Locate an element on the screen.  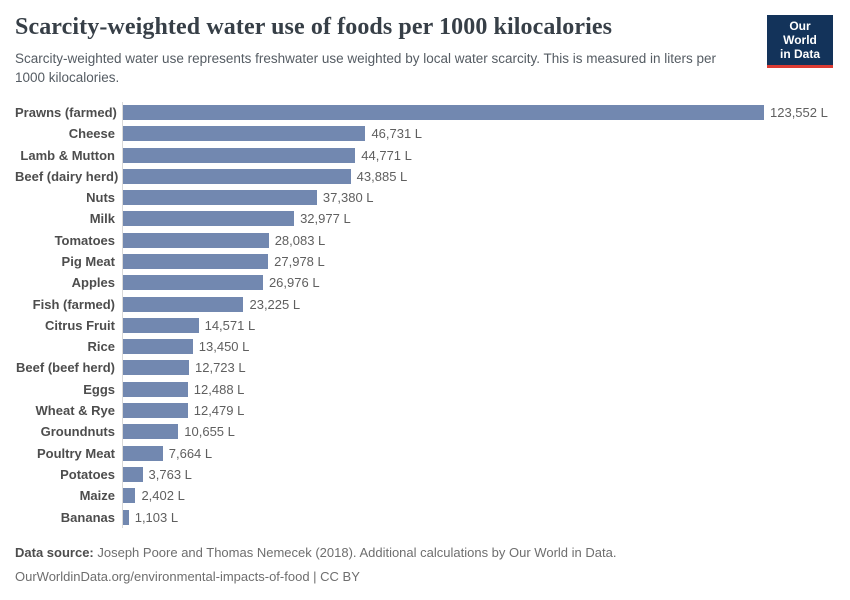
chart-row: Beef (beef herd) 12,723 L is located at coordinates (423, 368).